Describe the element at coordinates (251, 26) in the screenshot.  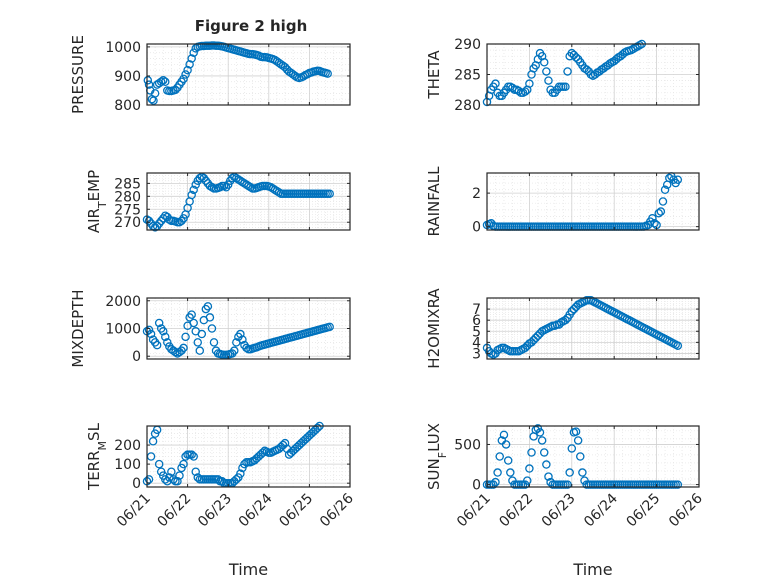
I see `figure-title: Figure 2 high` at that location.